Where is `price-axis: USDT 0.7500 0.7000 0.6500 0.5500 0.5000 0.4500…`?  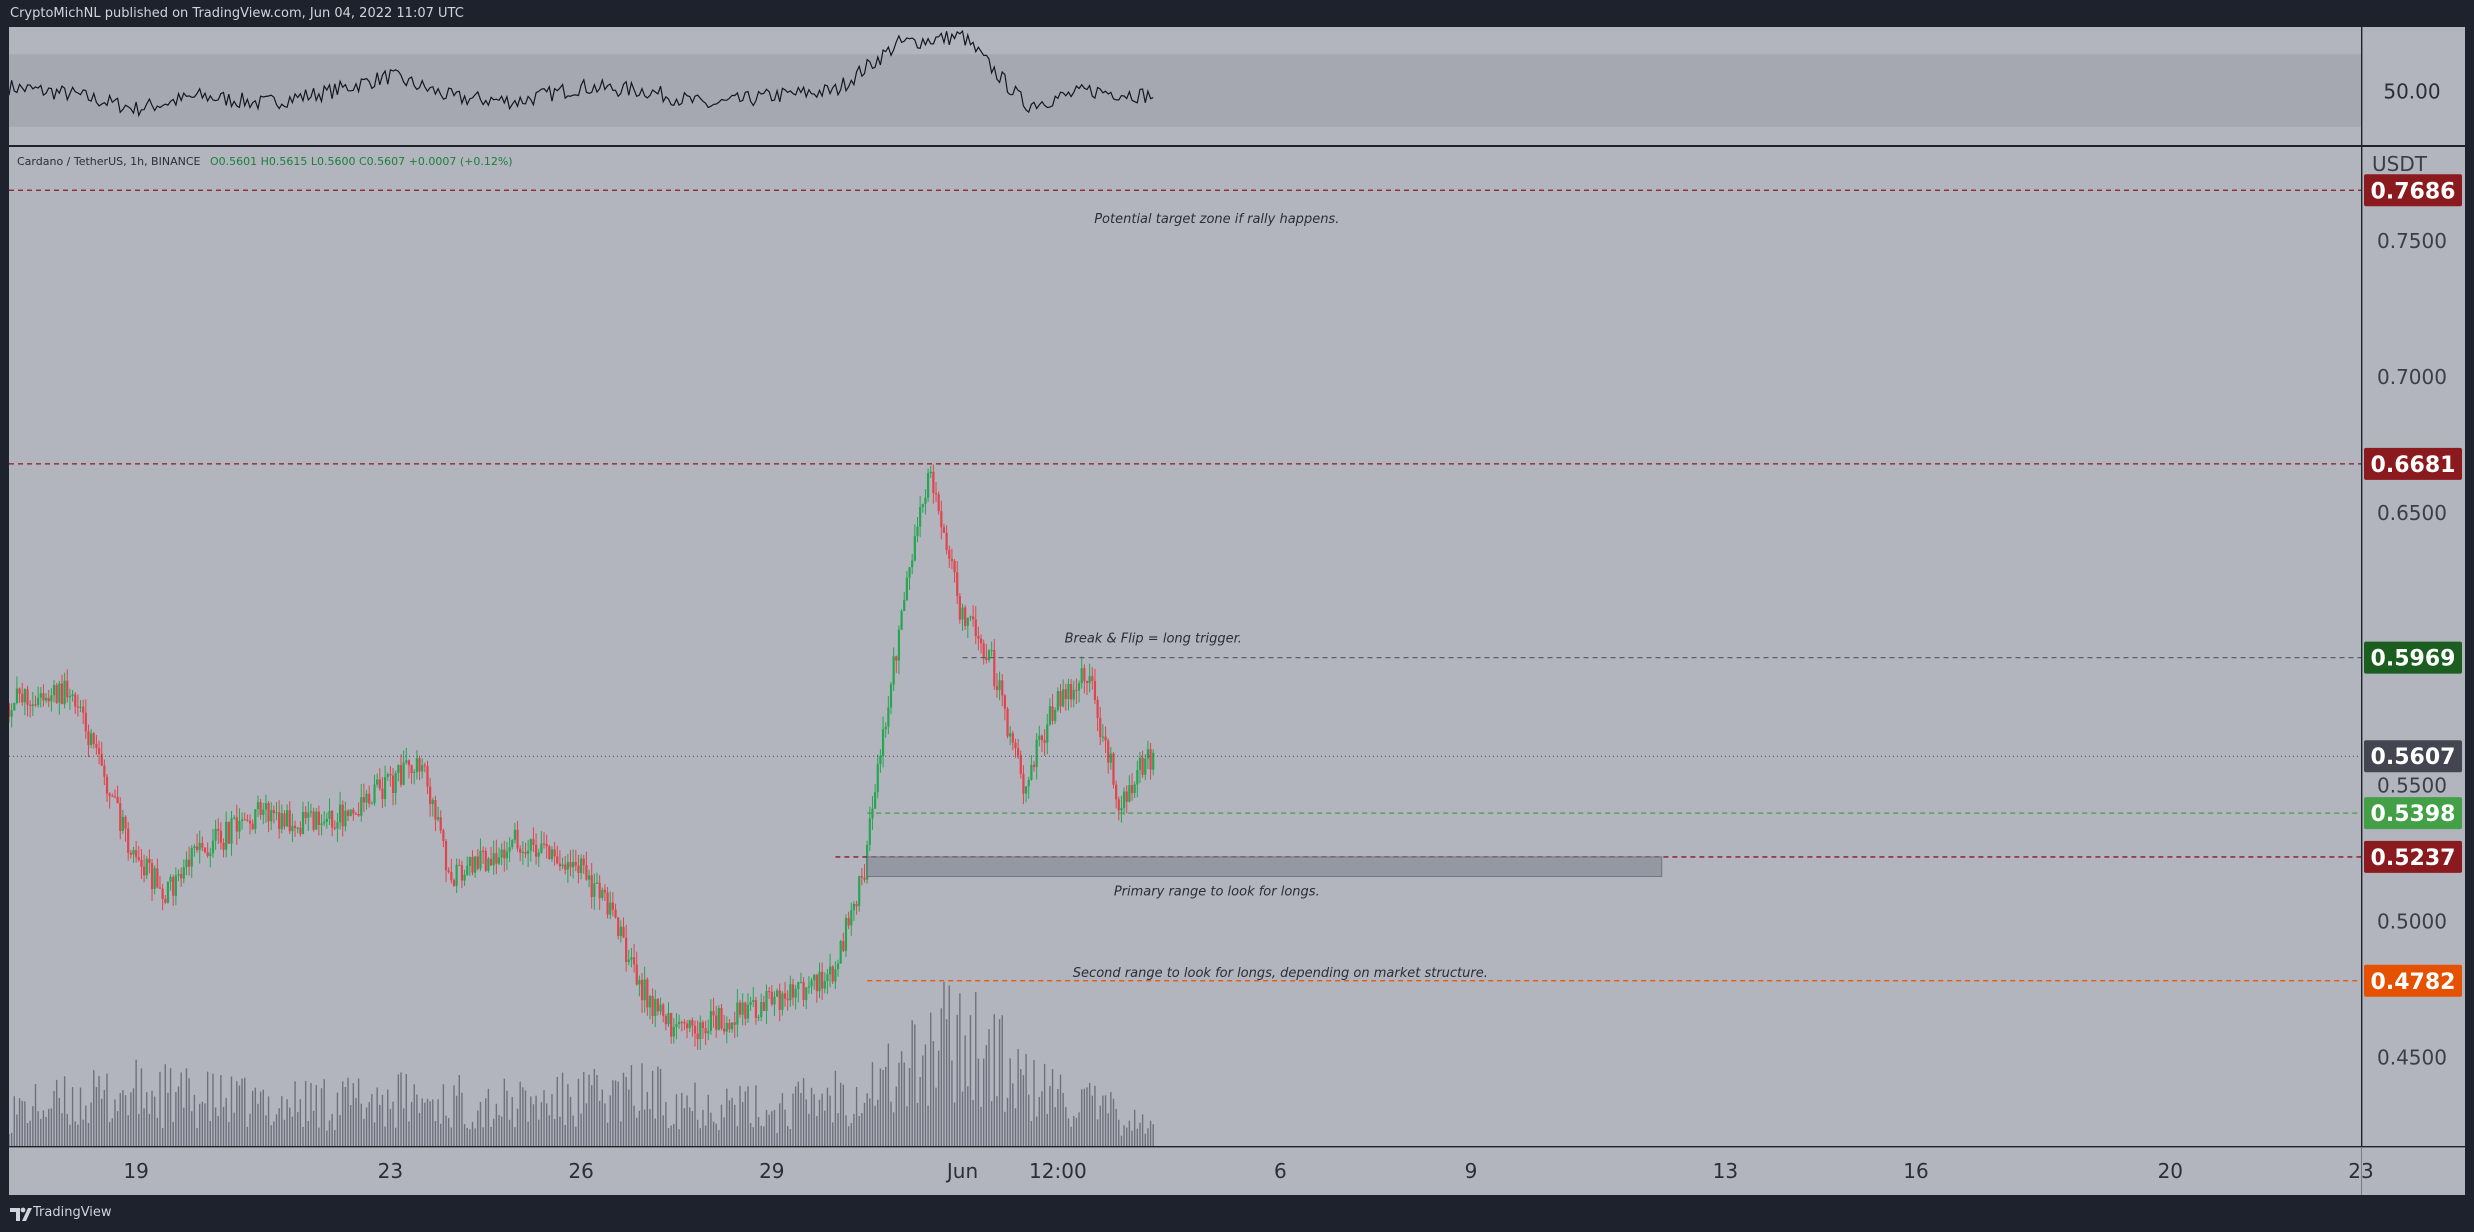 price-axis: USDT 0.7500 0.7000 0.6500 0.5500 0.5000 0.4500… is located at coordinates (2413, 646).